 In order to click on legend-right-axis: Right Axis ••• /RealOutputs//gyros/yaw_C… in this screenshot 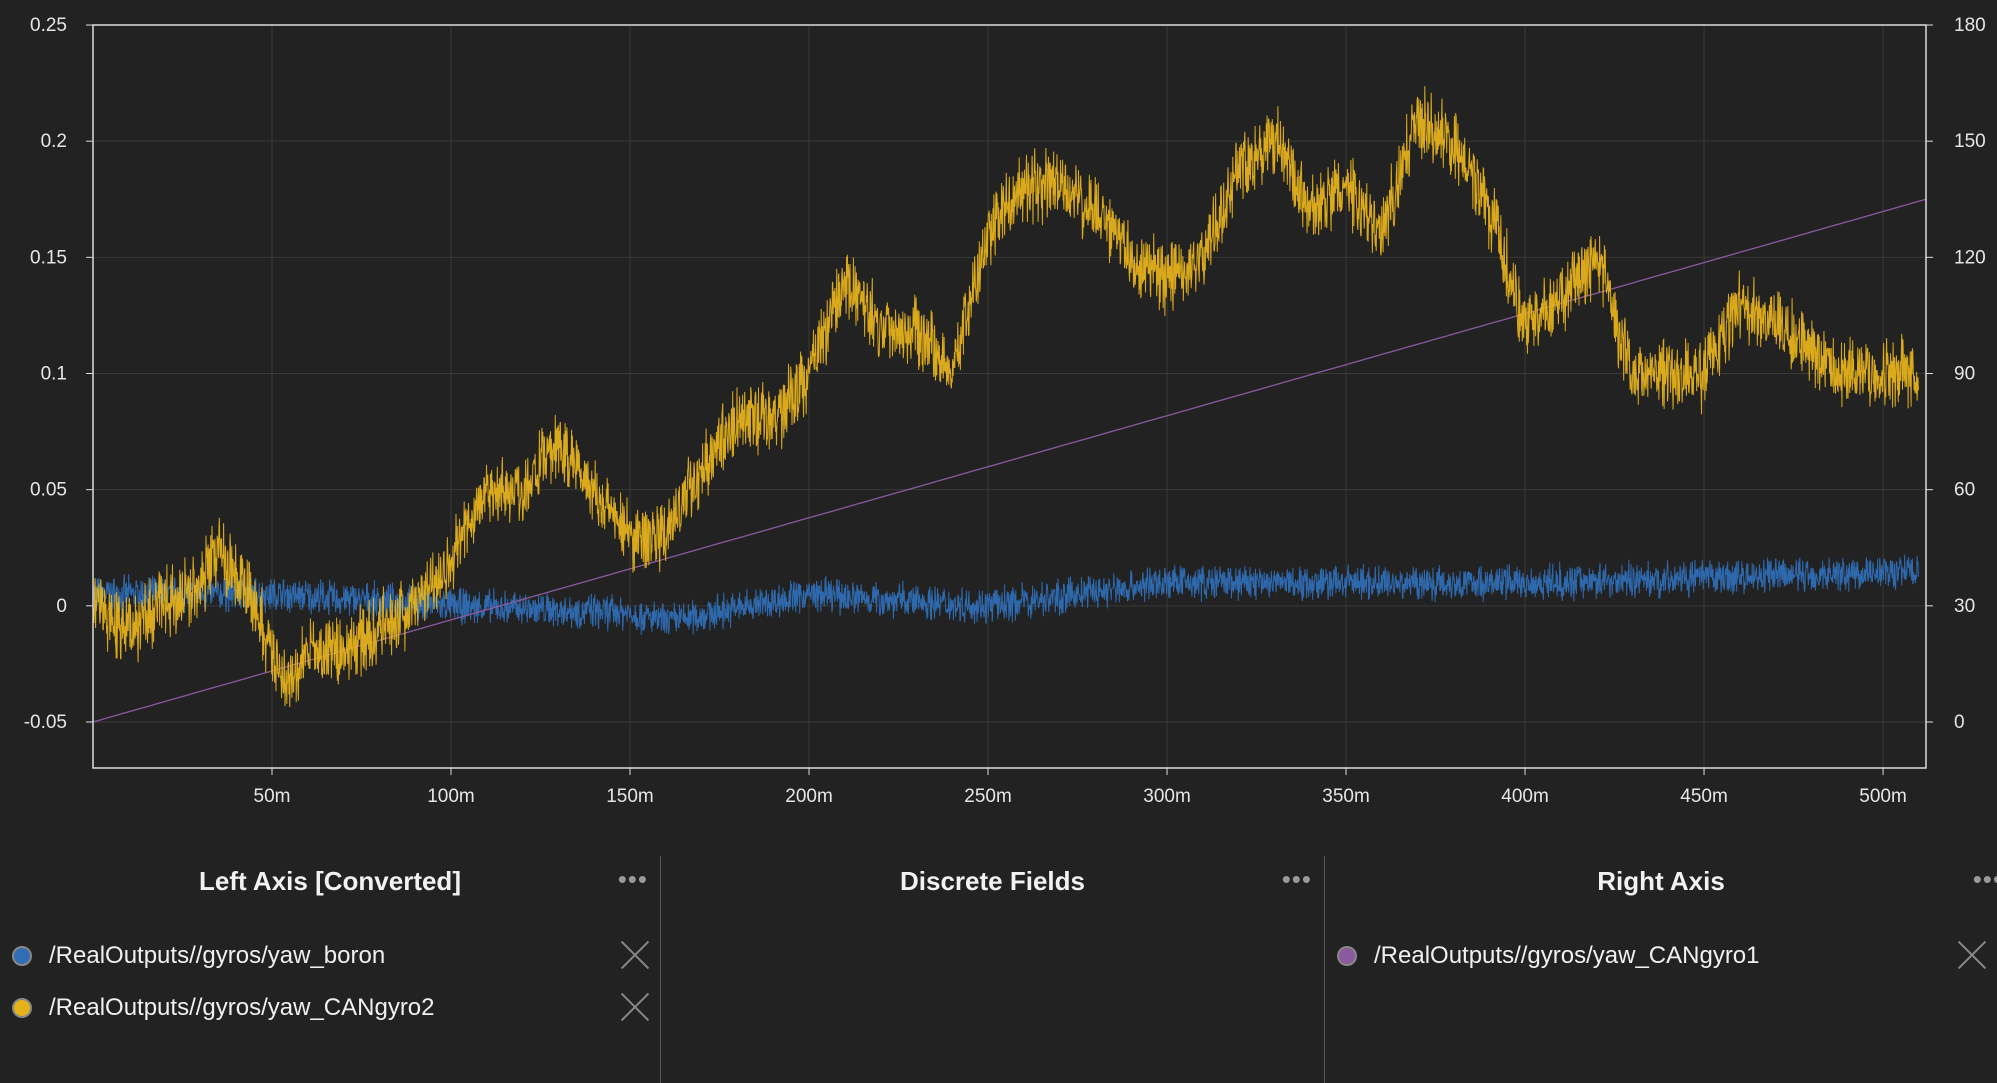, I will do `click(1661, 969)`.